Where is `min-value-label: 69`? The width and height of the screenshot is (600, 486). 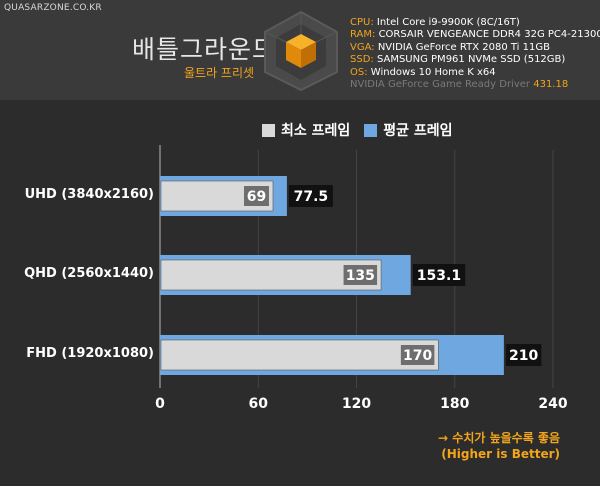 min-value-label: 69 is located at coordinates (256, 197).